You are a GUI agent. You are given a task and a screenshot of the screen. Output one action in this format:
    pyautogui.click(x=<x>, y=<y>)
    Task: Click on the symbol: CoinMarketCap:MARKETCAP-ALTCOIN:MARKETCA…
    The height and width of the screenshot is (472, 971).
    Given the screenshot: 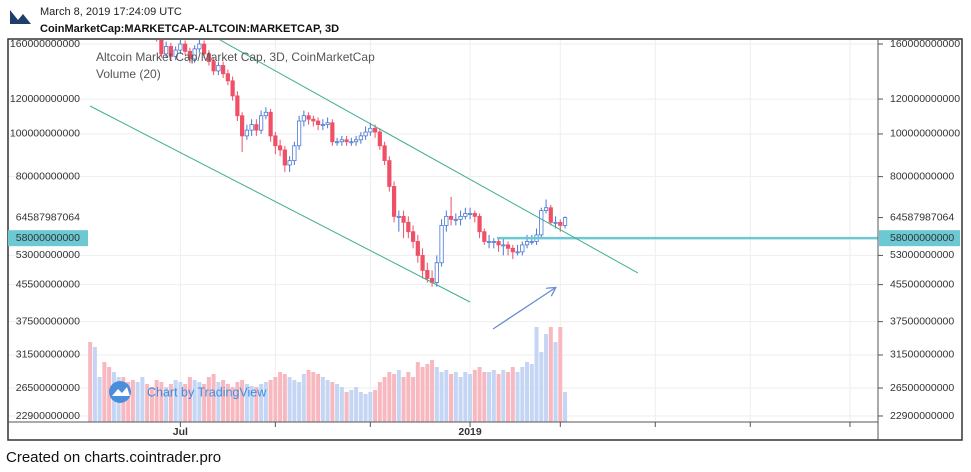 What is the action you would take?
    pyautogui.click(x=189, y=29)
    